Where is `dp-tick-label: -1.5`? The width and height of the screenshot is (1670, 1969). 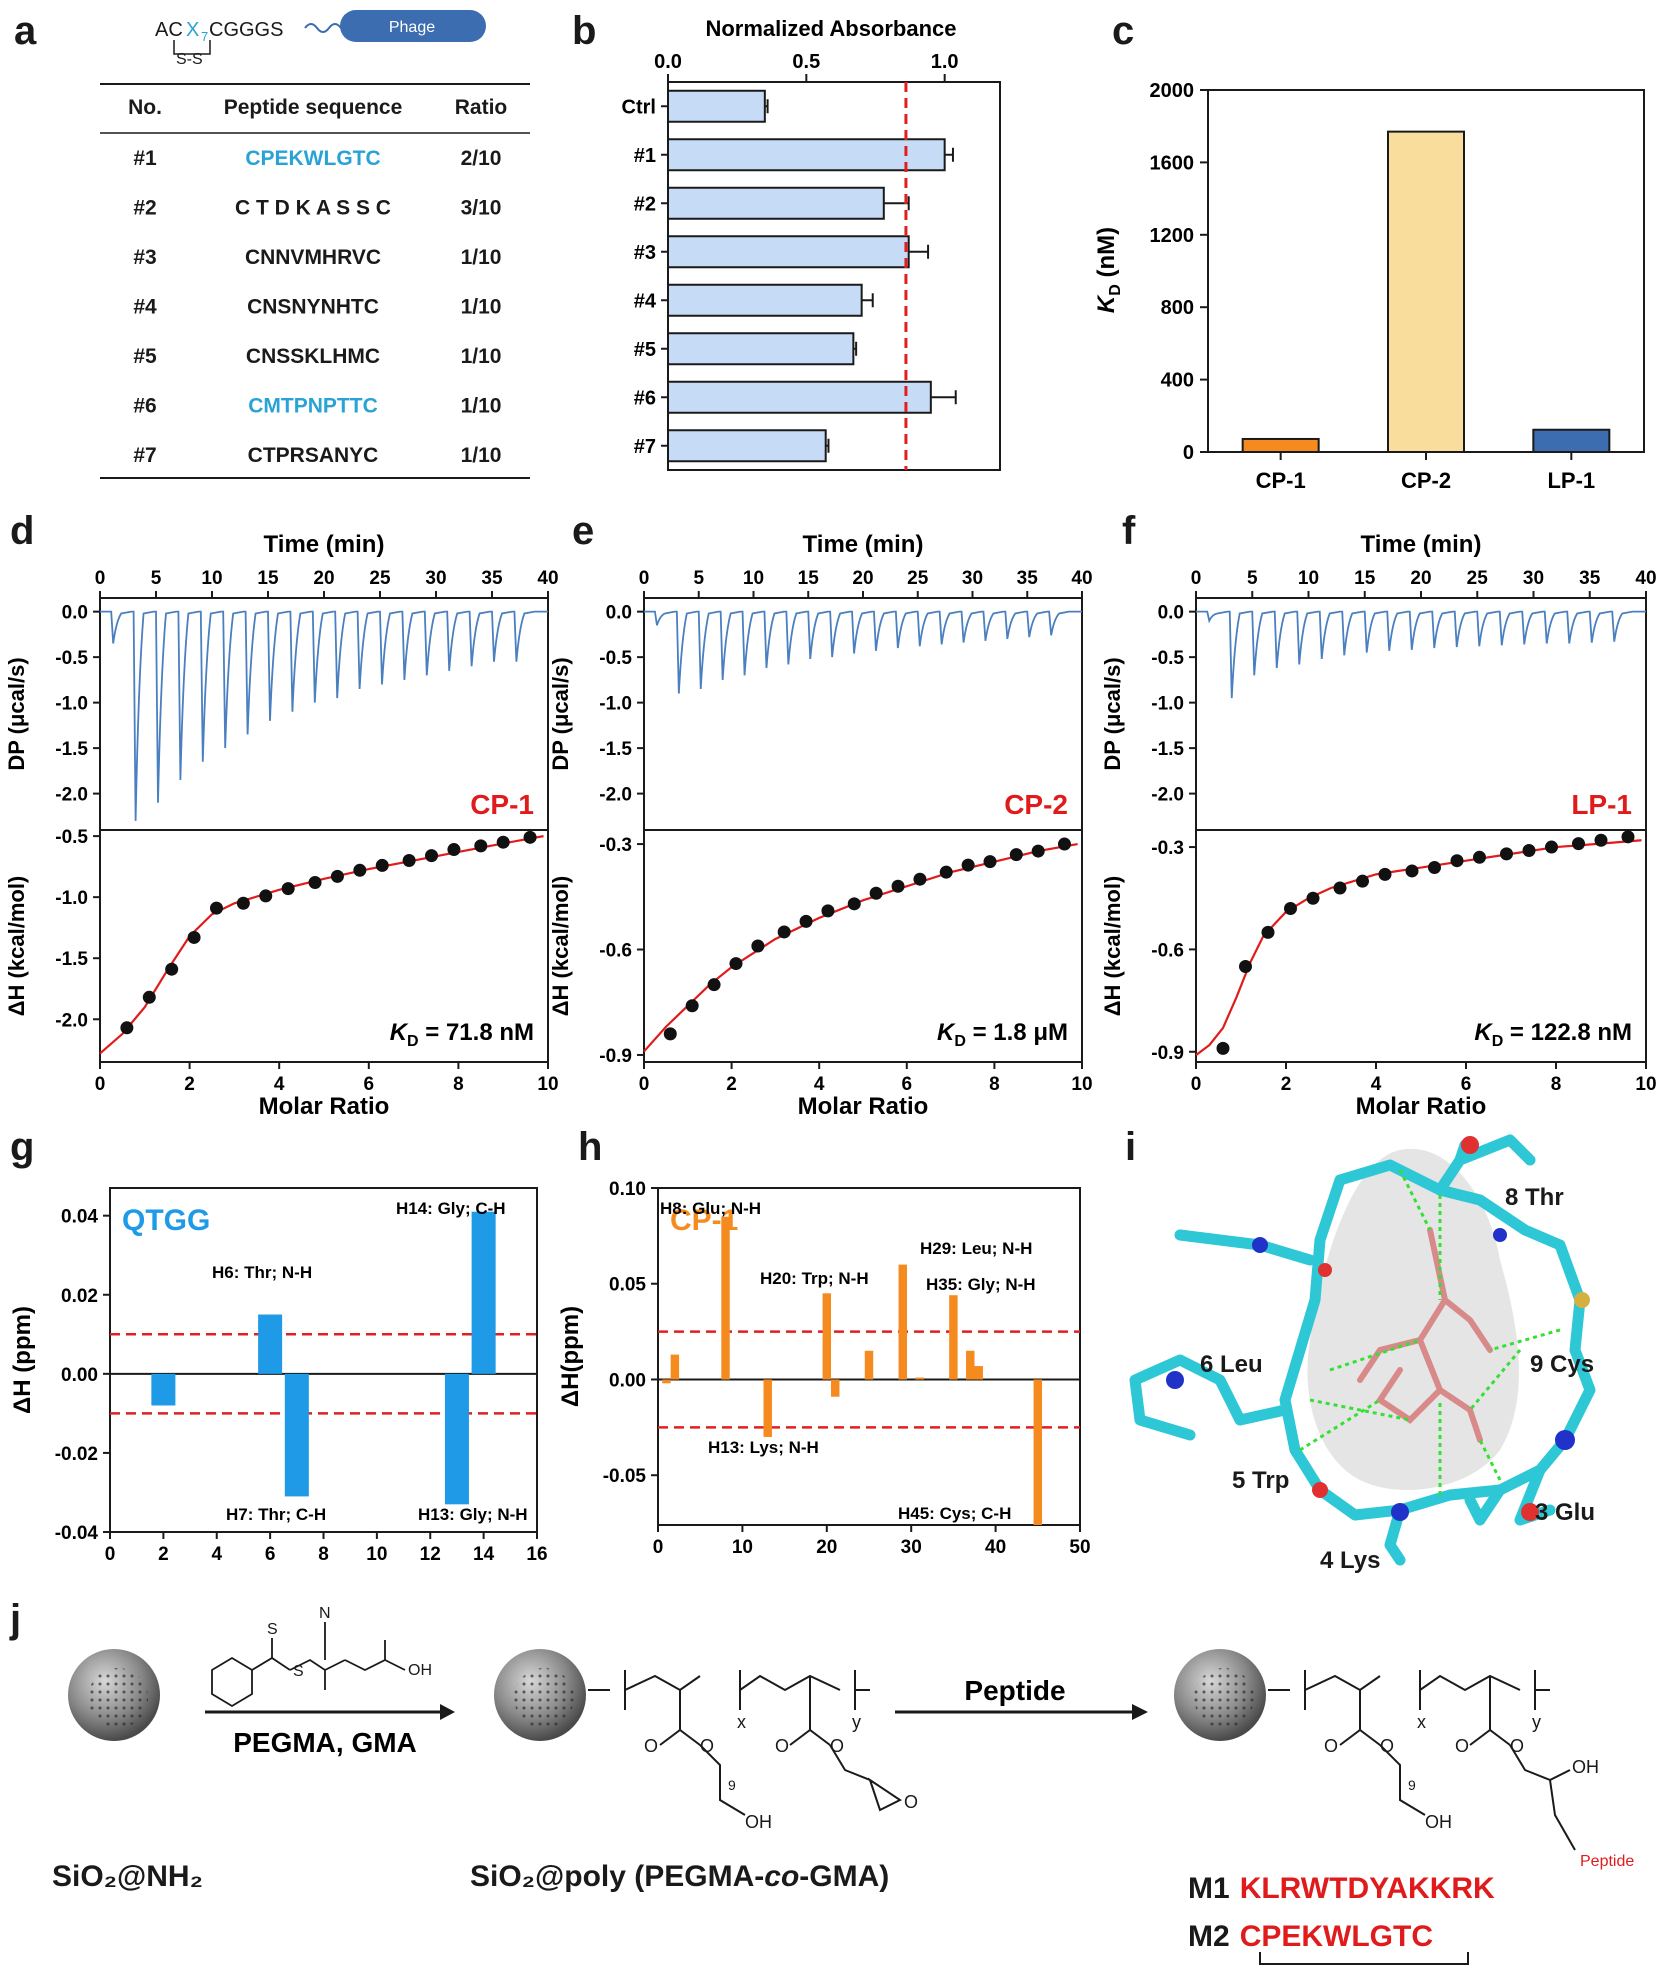 dp-tick-label: -1.5 is located at coordinates (615, 749).